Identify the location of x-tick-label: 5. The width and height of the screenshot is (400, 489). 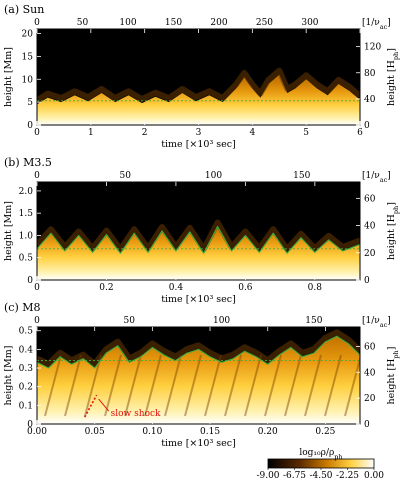
(306, 133).